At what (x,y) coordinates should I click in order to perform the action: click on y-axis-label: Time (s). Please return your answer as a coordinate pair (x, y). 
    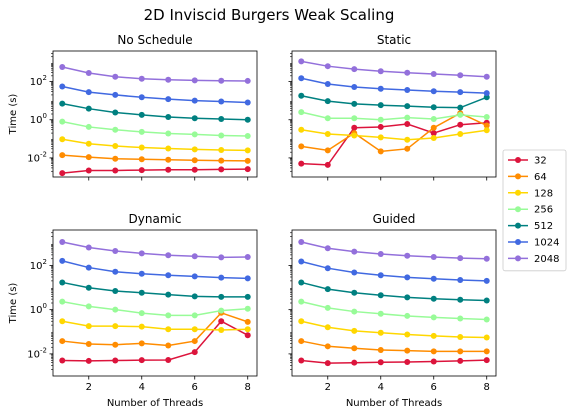
    Looking at the image, I should click on (13, 304).